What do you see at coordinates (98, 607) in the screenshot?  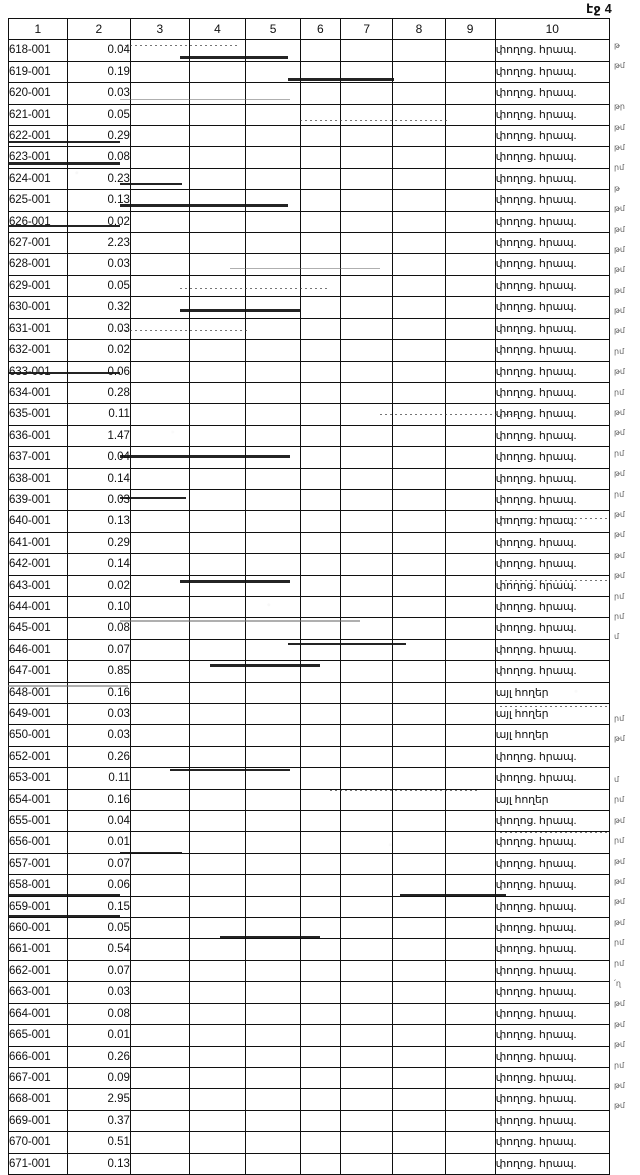 I see `cell-area-value: 0.10` at bounding box center [98, 607].